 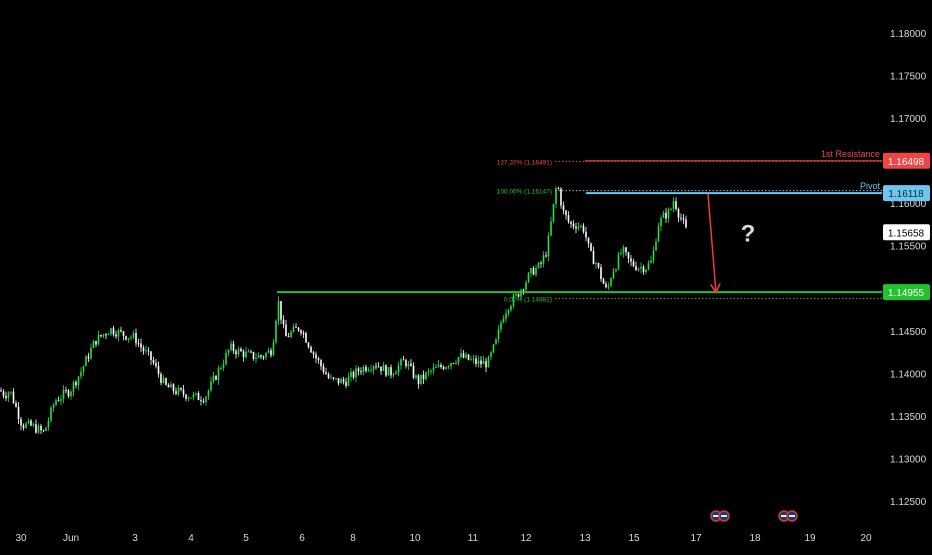 What do you see at coordinates (784, 516) in the screenshot?
I see `event-icon-2-flag` at bounding box center [784, 516].